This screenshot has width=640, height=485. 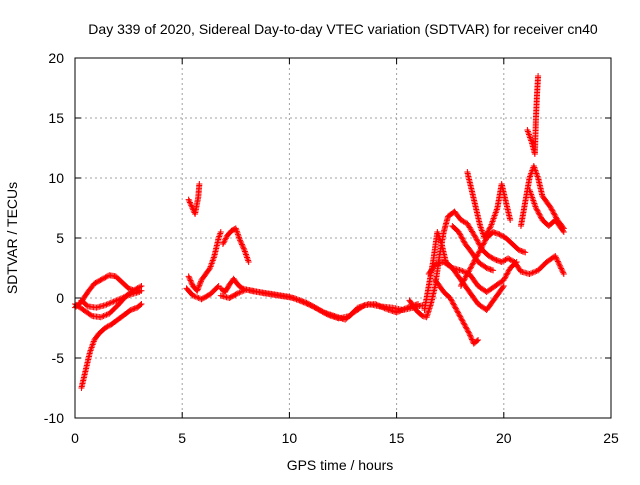 What do you see at coordinates (290, 438) in the screenshot?
I see `x-tick-label: 10` at bounding box center [290, 438].